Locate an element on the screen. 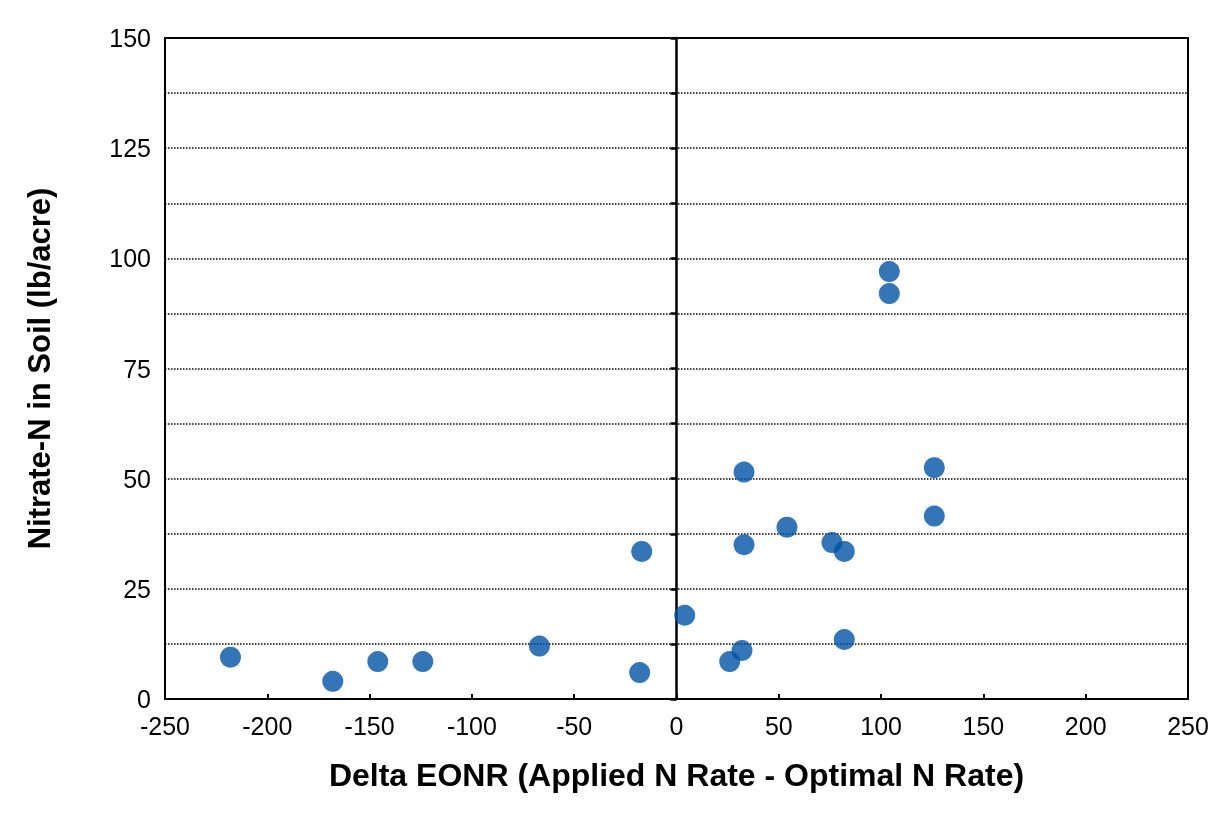 The image size is (1226, 827). y-axis-title: Nitrate-N in Soil (lb/acre) is located at coordinates (39, 368).